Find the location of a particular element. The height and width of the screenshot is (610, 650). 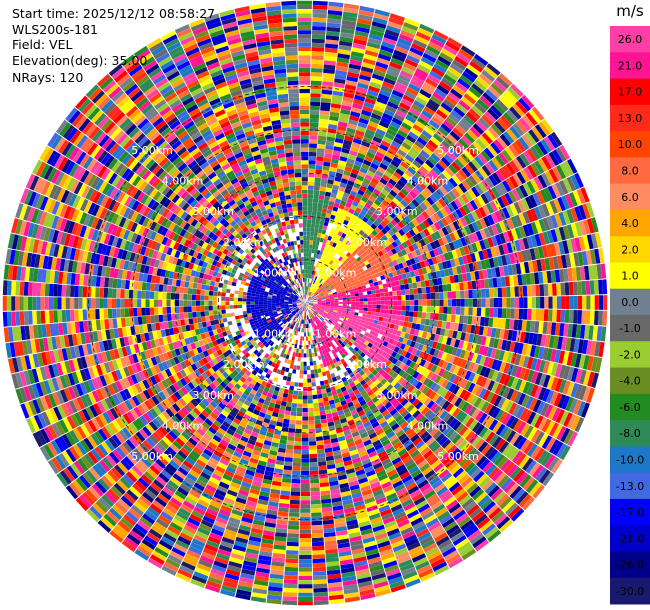

colorbar-tick: 17.0 is located at coordinates (630, 92).